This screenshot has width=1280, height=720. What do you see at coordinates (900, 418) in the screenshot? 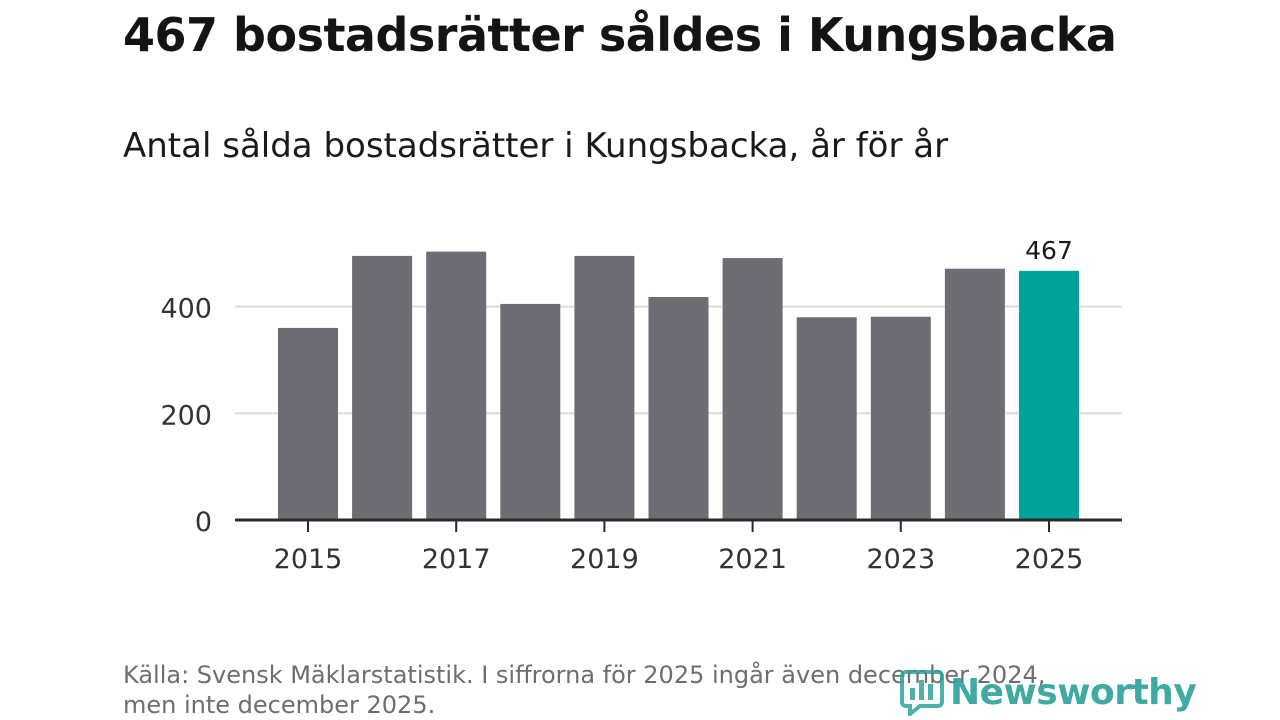
I see `bar-2023` at bounding box center [900, 418].